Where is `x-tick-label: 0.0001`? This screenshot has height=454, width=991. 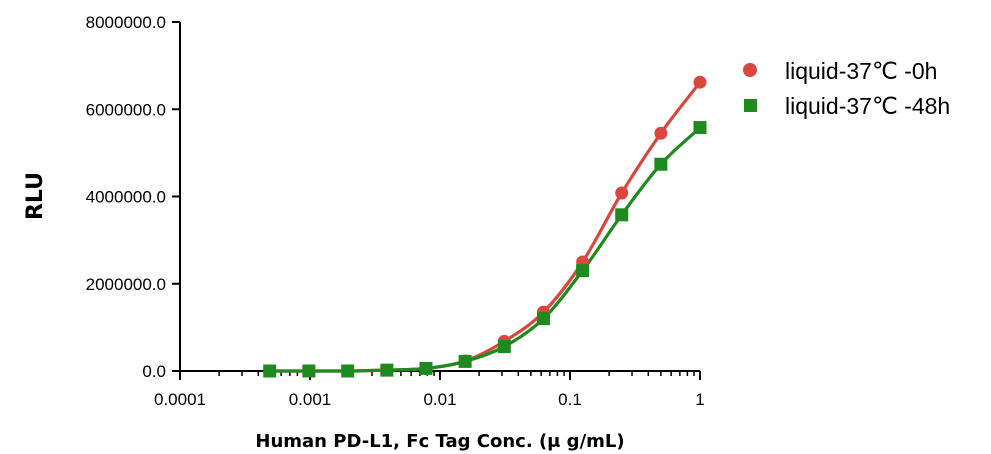 x-tick-label: 0.0001 is located at coordinates (180, 399).